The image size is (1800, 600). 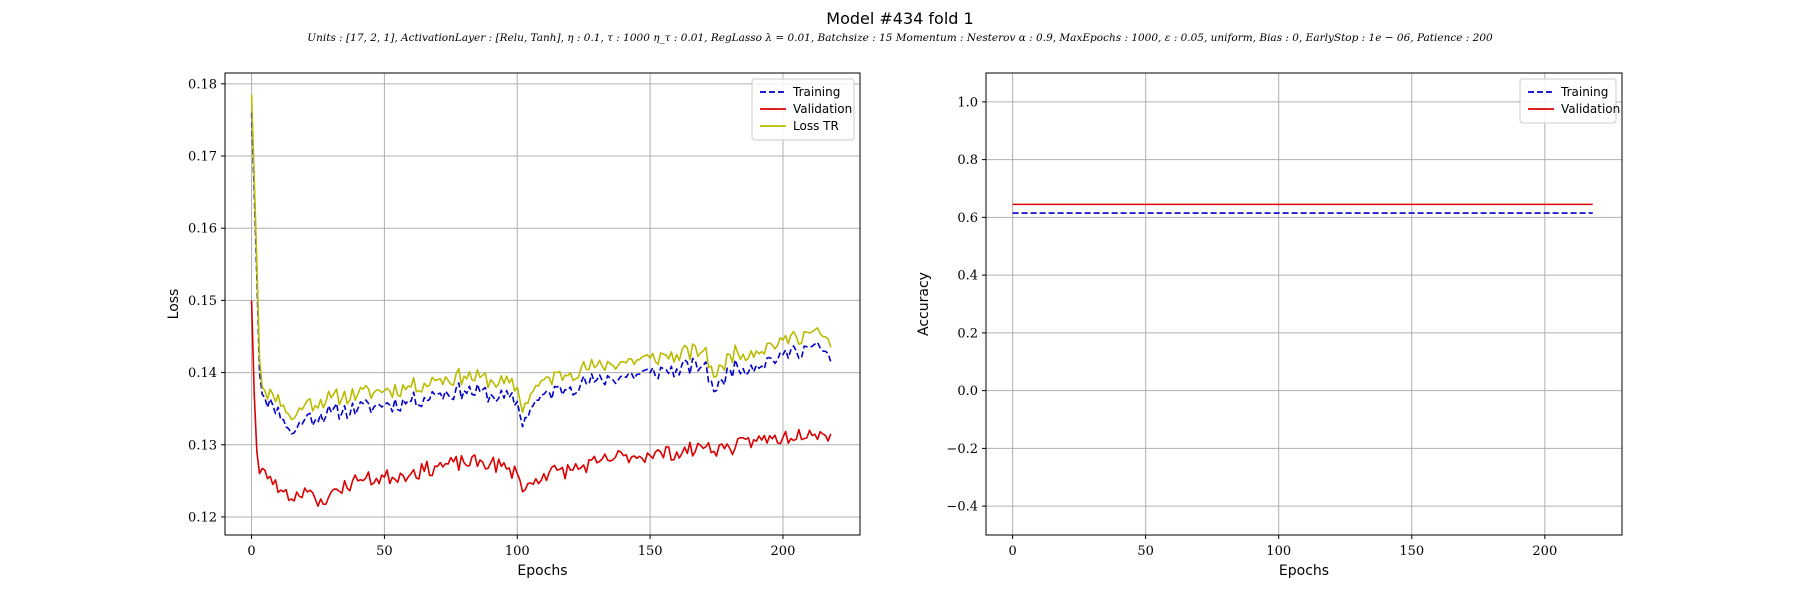 What do you see at coordinates (967, 218) in the screenshot?
I see `y-tick-label: 0.6` at bounding box center [967, 218].